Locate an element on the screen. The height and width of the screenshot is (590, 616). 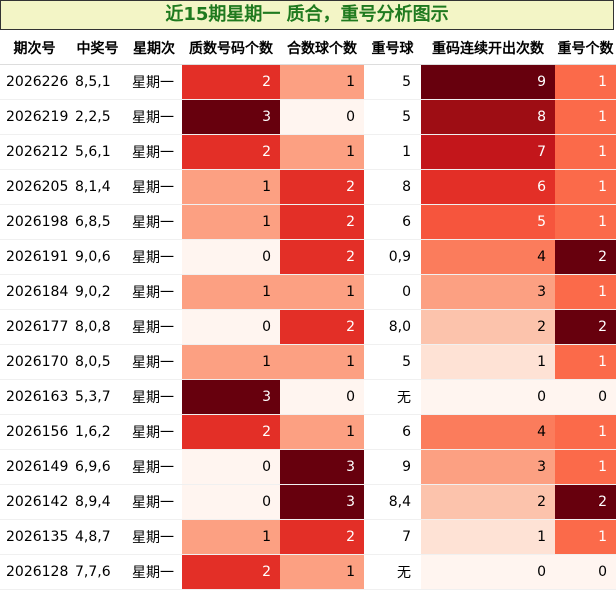
table-row: 2026142 8,9,4 星期一 0 3 8,4 2 2 is located at coordinates (308, 502).